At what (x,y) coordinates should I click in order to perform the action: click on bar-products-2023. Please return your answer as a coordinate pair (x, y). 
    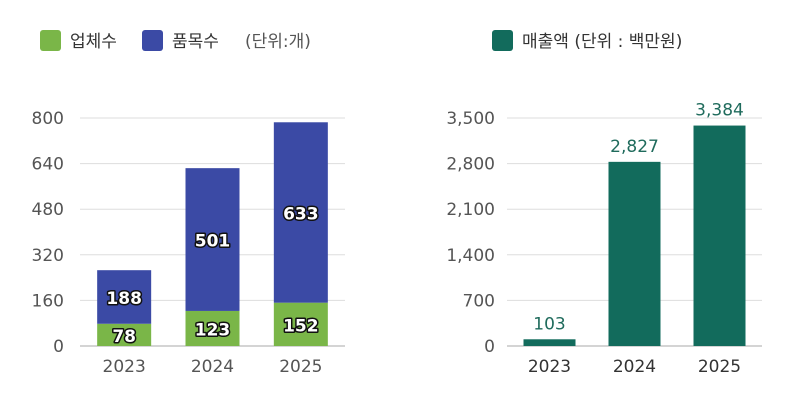
    Looking at the image, I should click on (124, 297).